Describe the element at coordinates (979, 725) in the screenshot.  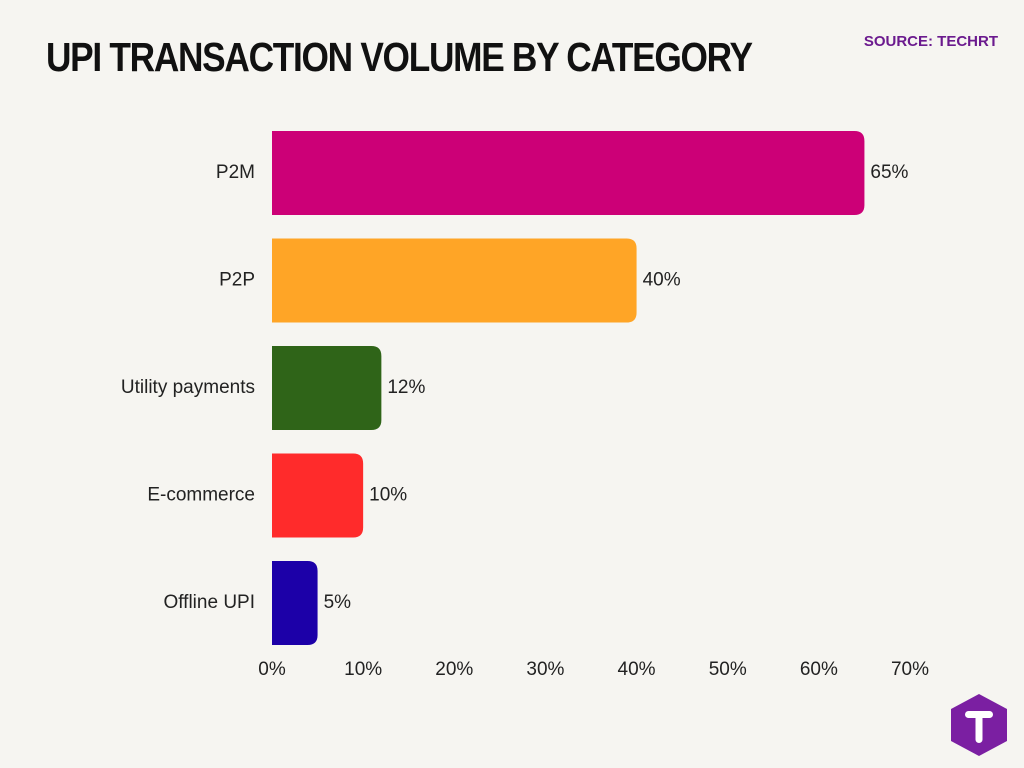
I see `techrt-t-logo-icon` at that location.